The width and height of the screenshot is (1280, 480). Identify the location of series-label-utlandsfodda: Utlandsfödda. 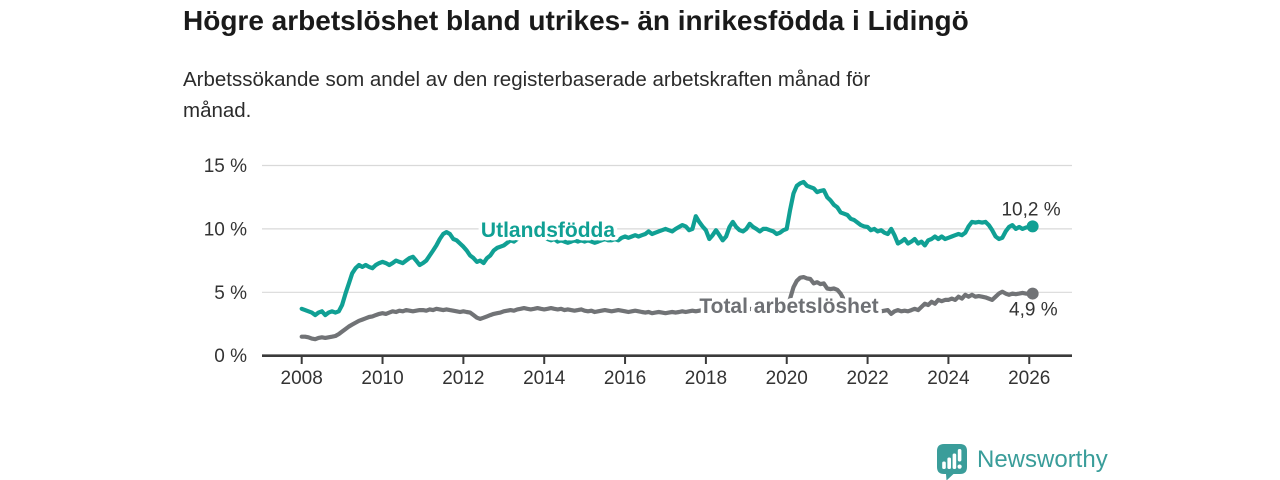
(548, 230).